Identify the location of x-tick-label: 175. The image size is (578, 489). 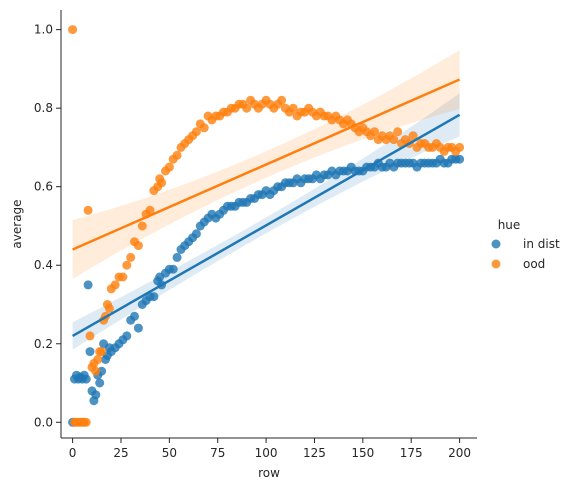
(411, 453).